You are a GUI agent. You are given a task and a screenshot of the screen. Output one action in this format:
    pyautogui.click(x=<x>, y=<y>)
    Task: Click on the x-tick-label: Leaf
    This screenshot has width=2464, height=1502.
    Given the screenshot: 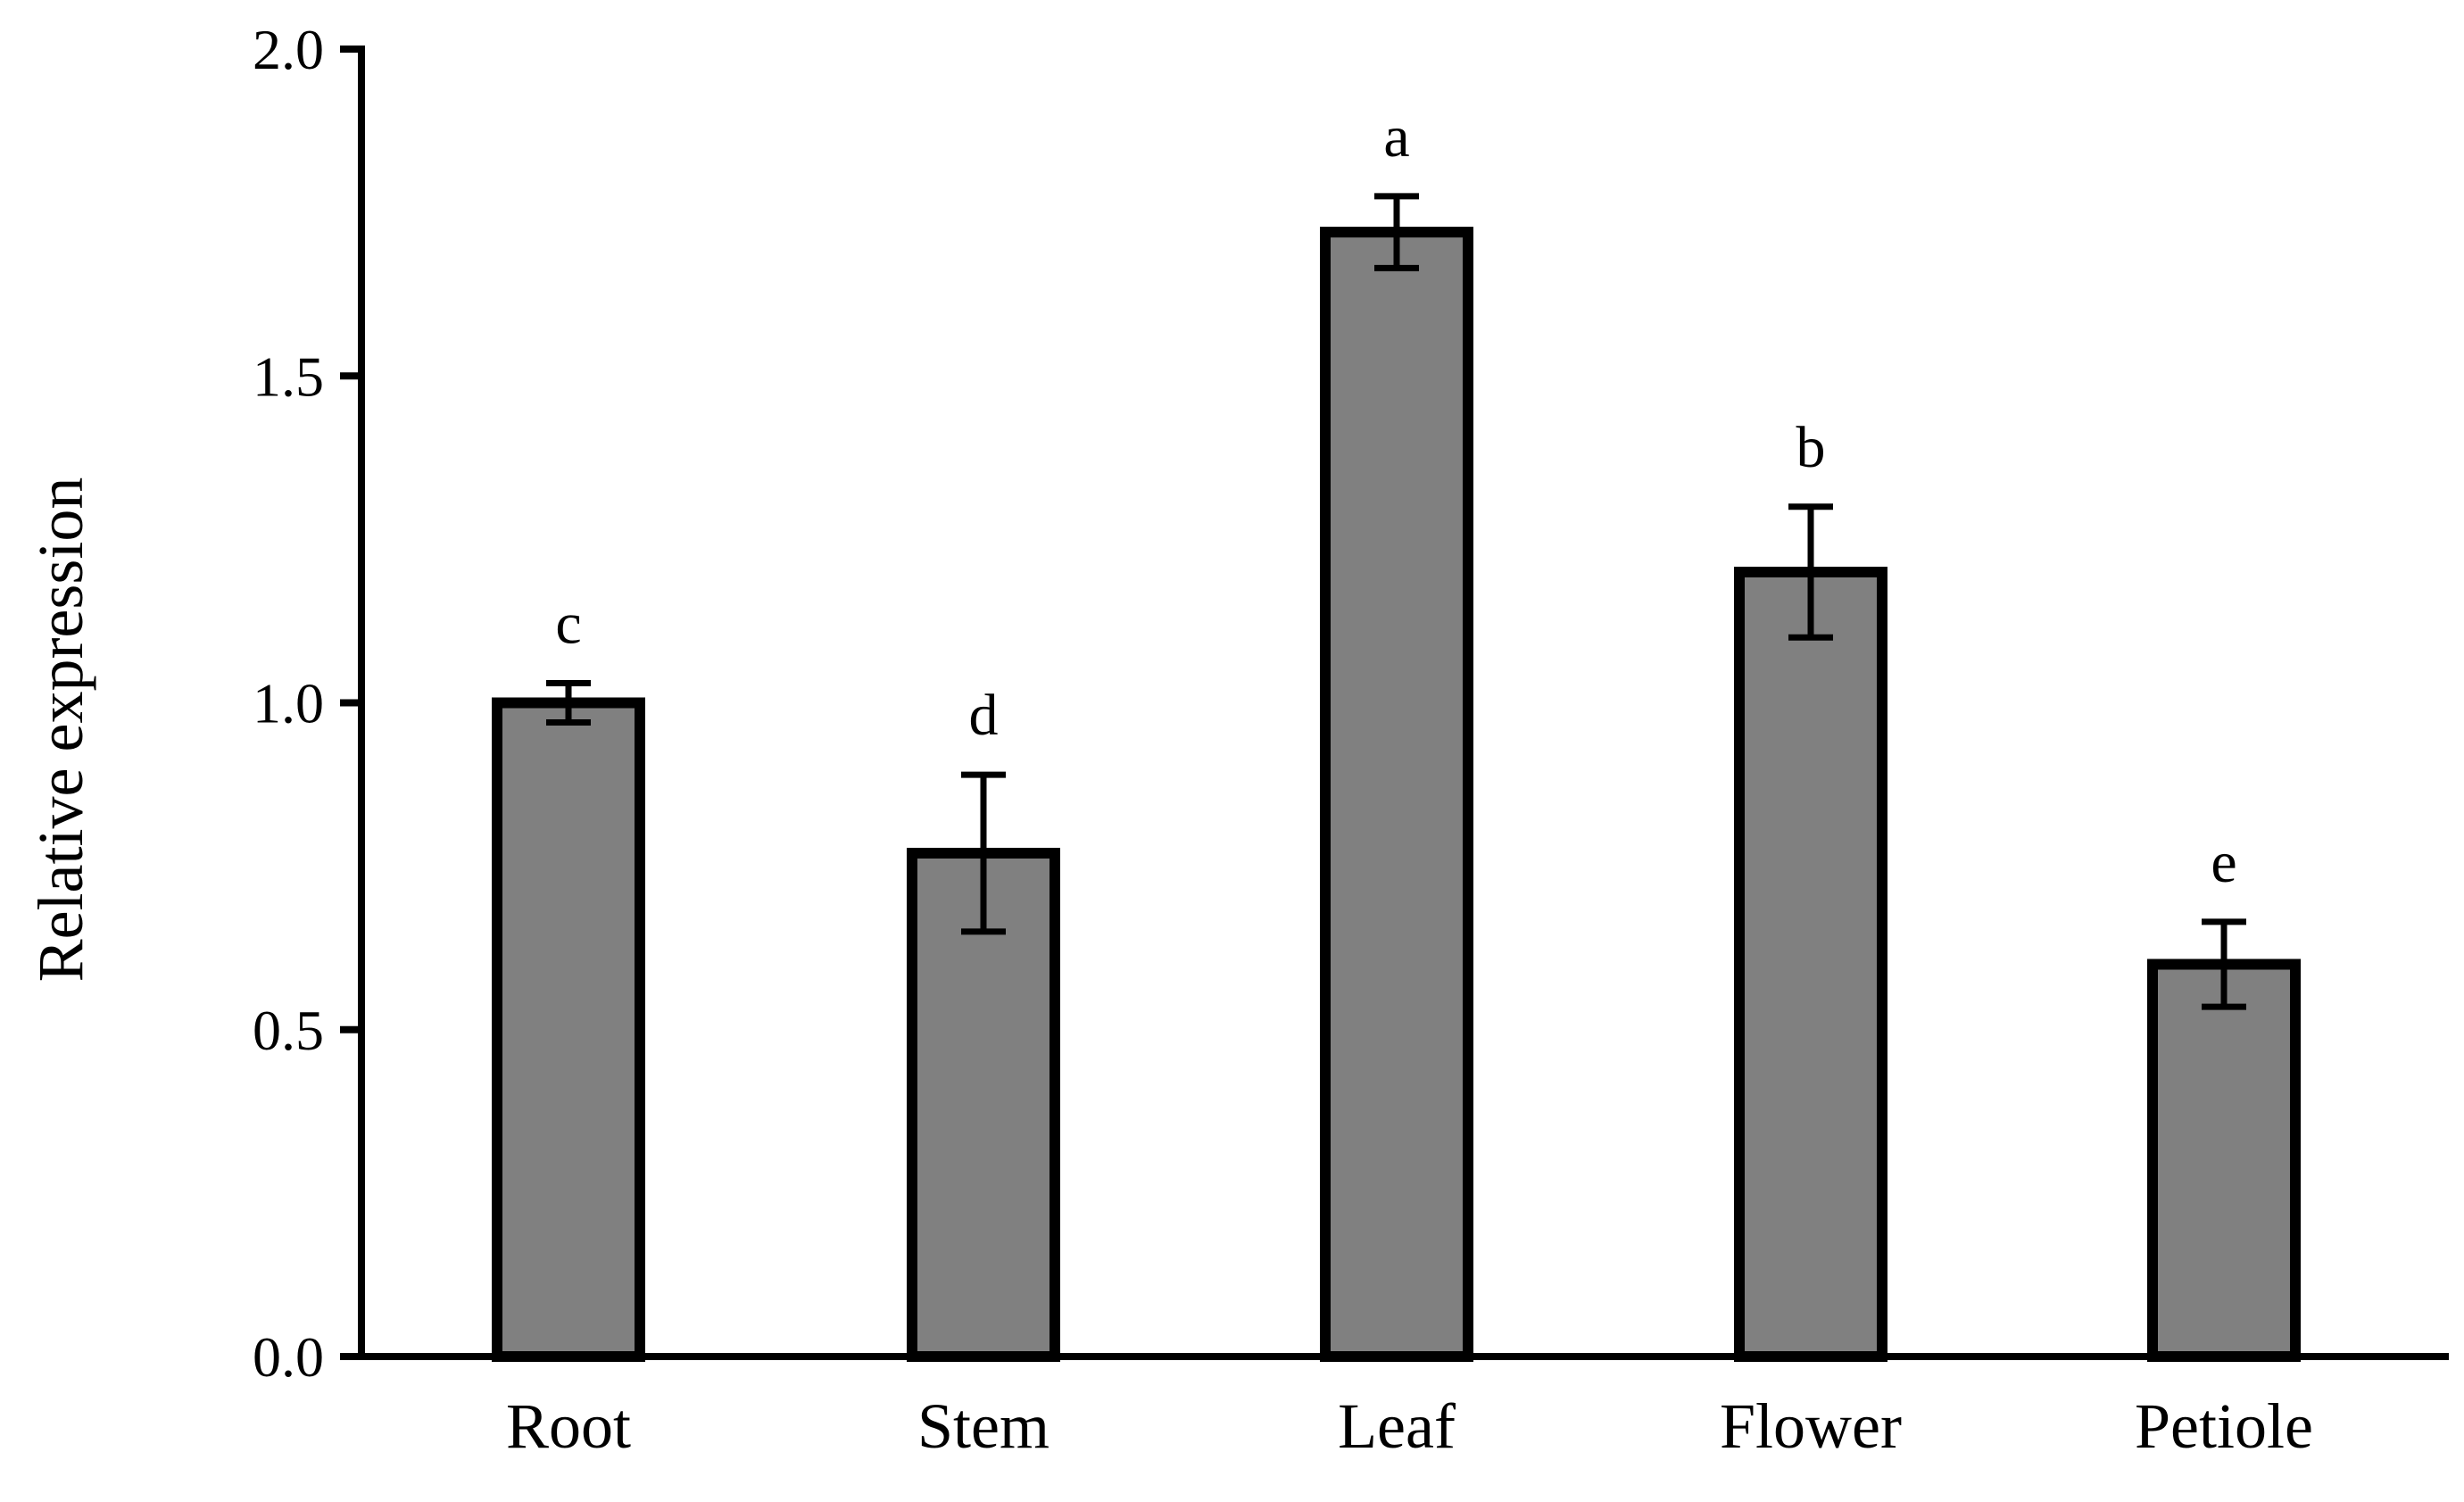 What is the action you would take?
    pyautogui.click(x=1397, y=1426)
    